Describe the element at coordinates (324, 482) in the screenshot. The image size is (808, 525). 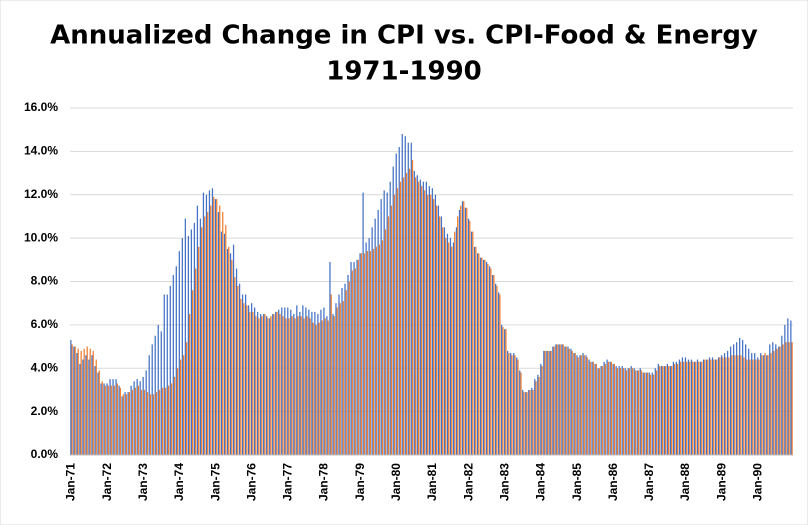
I see `x-tick-label: Jan-78` at that location.